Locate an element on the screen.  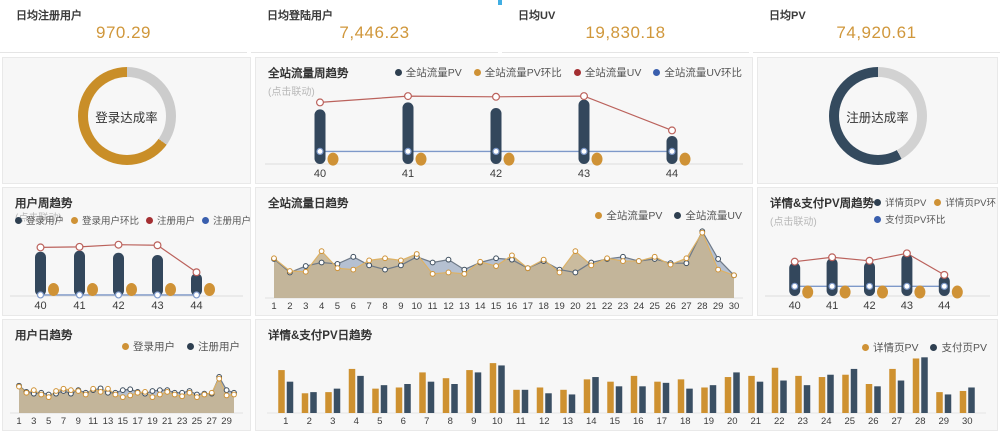
chart-canvas: 1 3 5 7 9 11 13 15 17 19 21 23 25 27 29 is located at coordinates (126, 400).